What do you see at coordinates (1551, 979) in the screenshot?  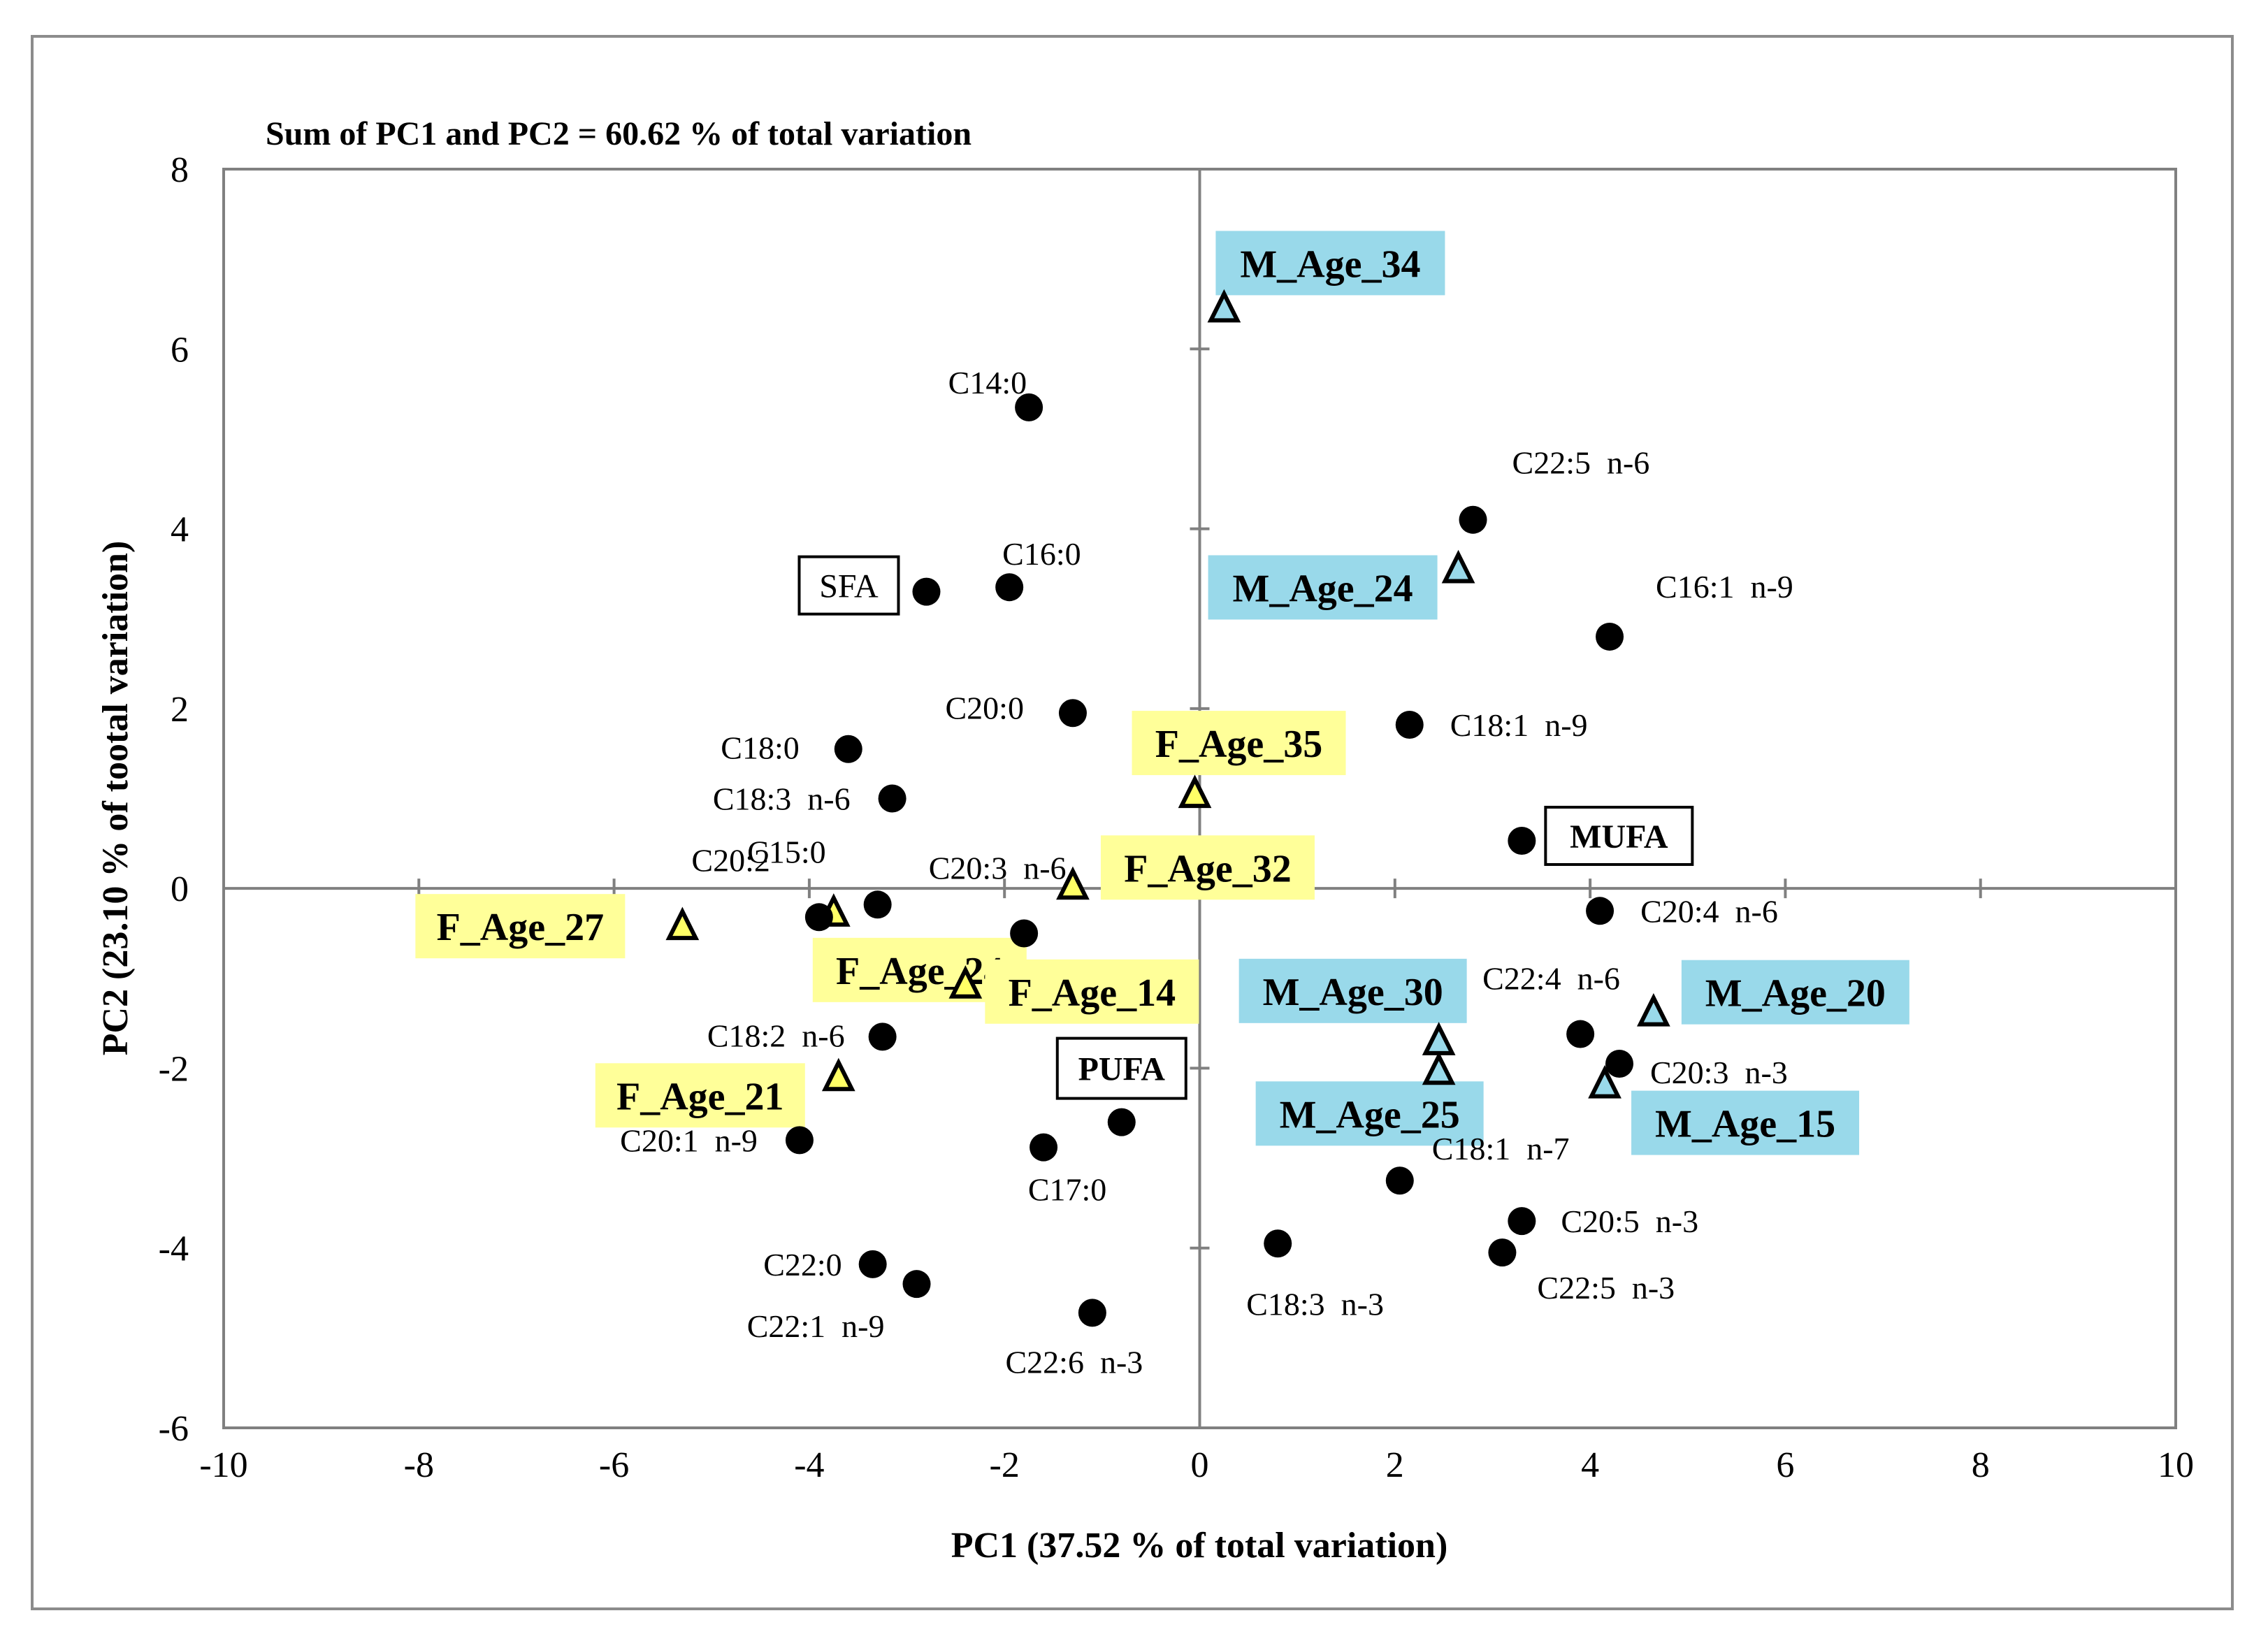 I see `variable-label-c22-4-n-6: C22:4 n-6` at bounding box center [1551, 979].